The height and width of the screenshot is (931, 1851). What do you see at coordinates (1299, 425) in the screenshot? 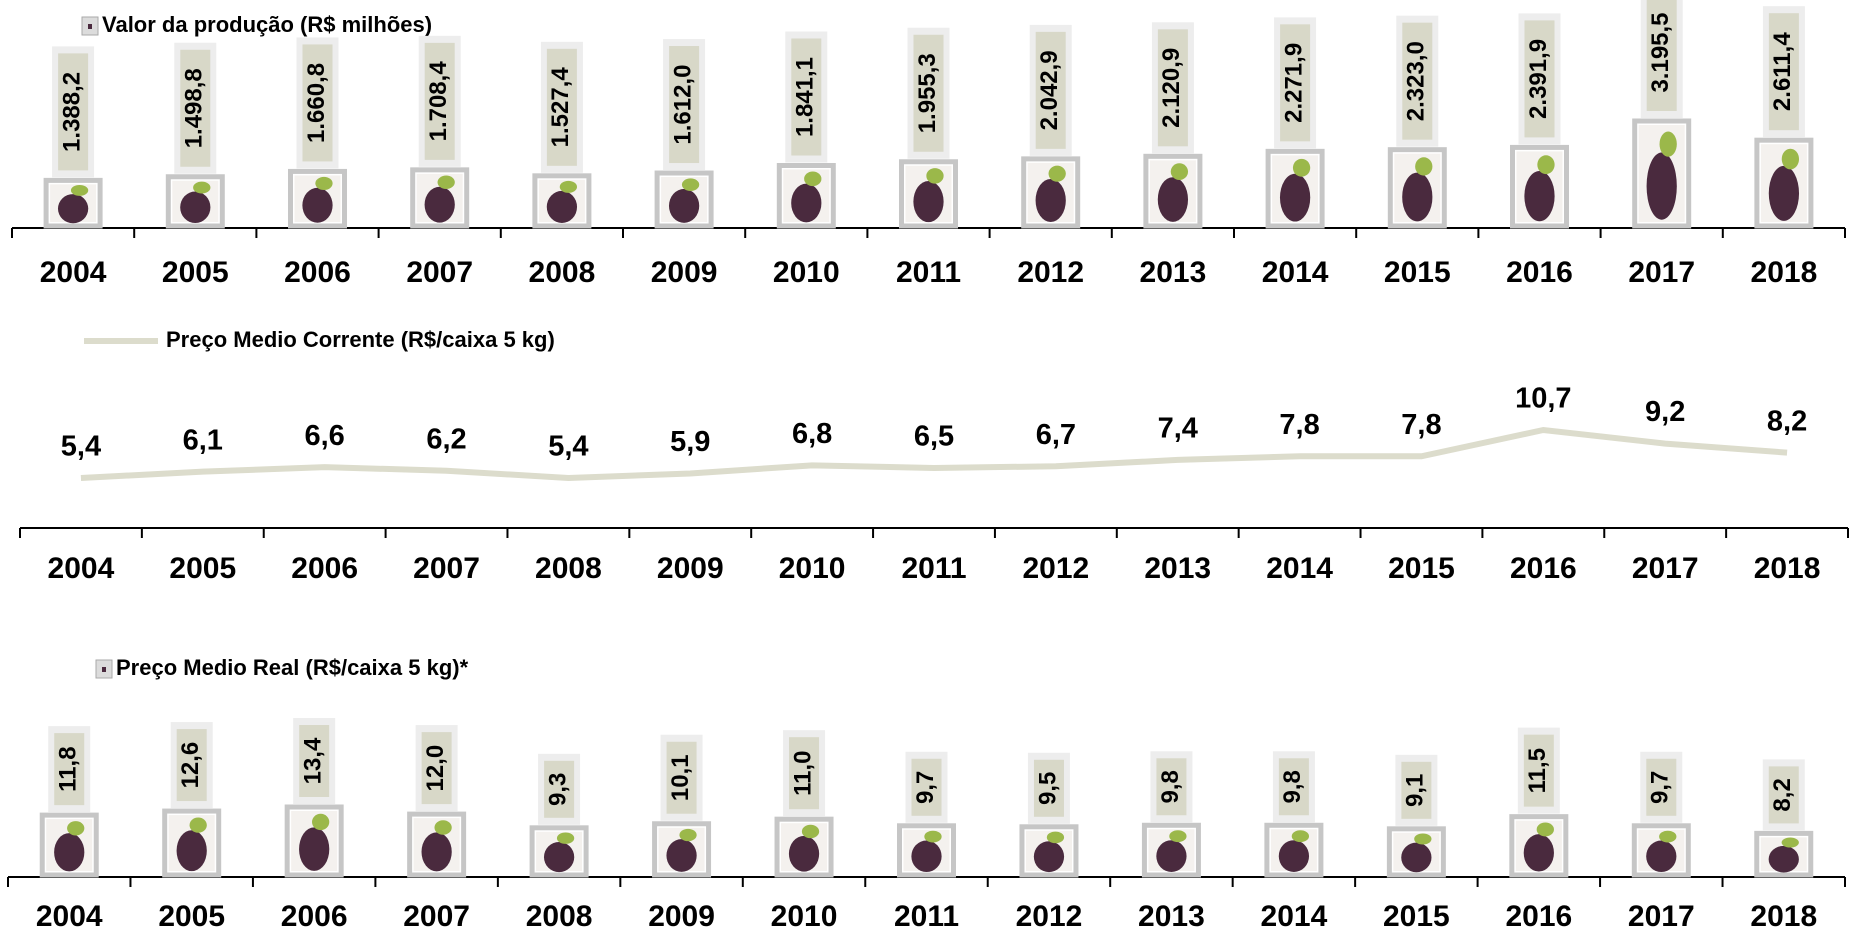
I see `value-label: 7,8` at bounding box center [1299, 425].